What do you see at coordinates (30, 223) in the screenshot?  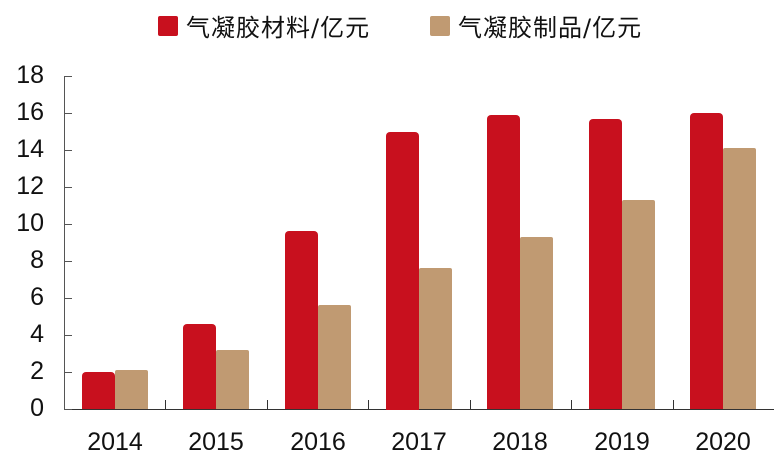 I see `y-tick-label: 10` at bounding box center [30, 223].